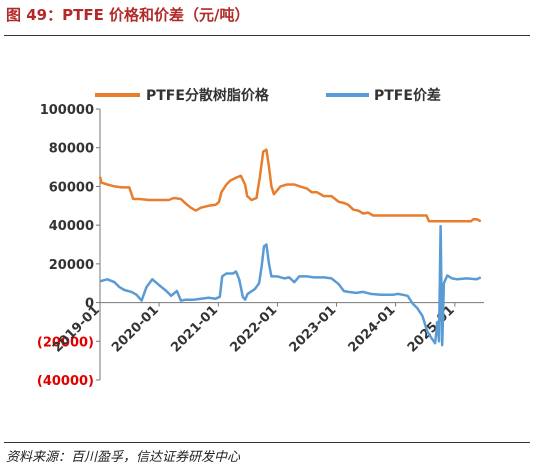 The width and height of the screenshot is (534, 472). Describe the element at coordinates (65, 381) in the screenshot. I see `y-tick-label: (40000)` at that location.